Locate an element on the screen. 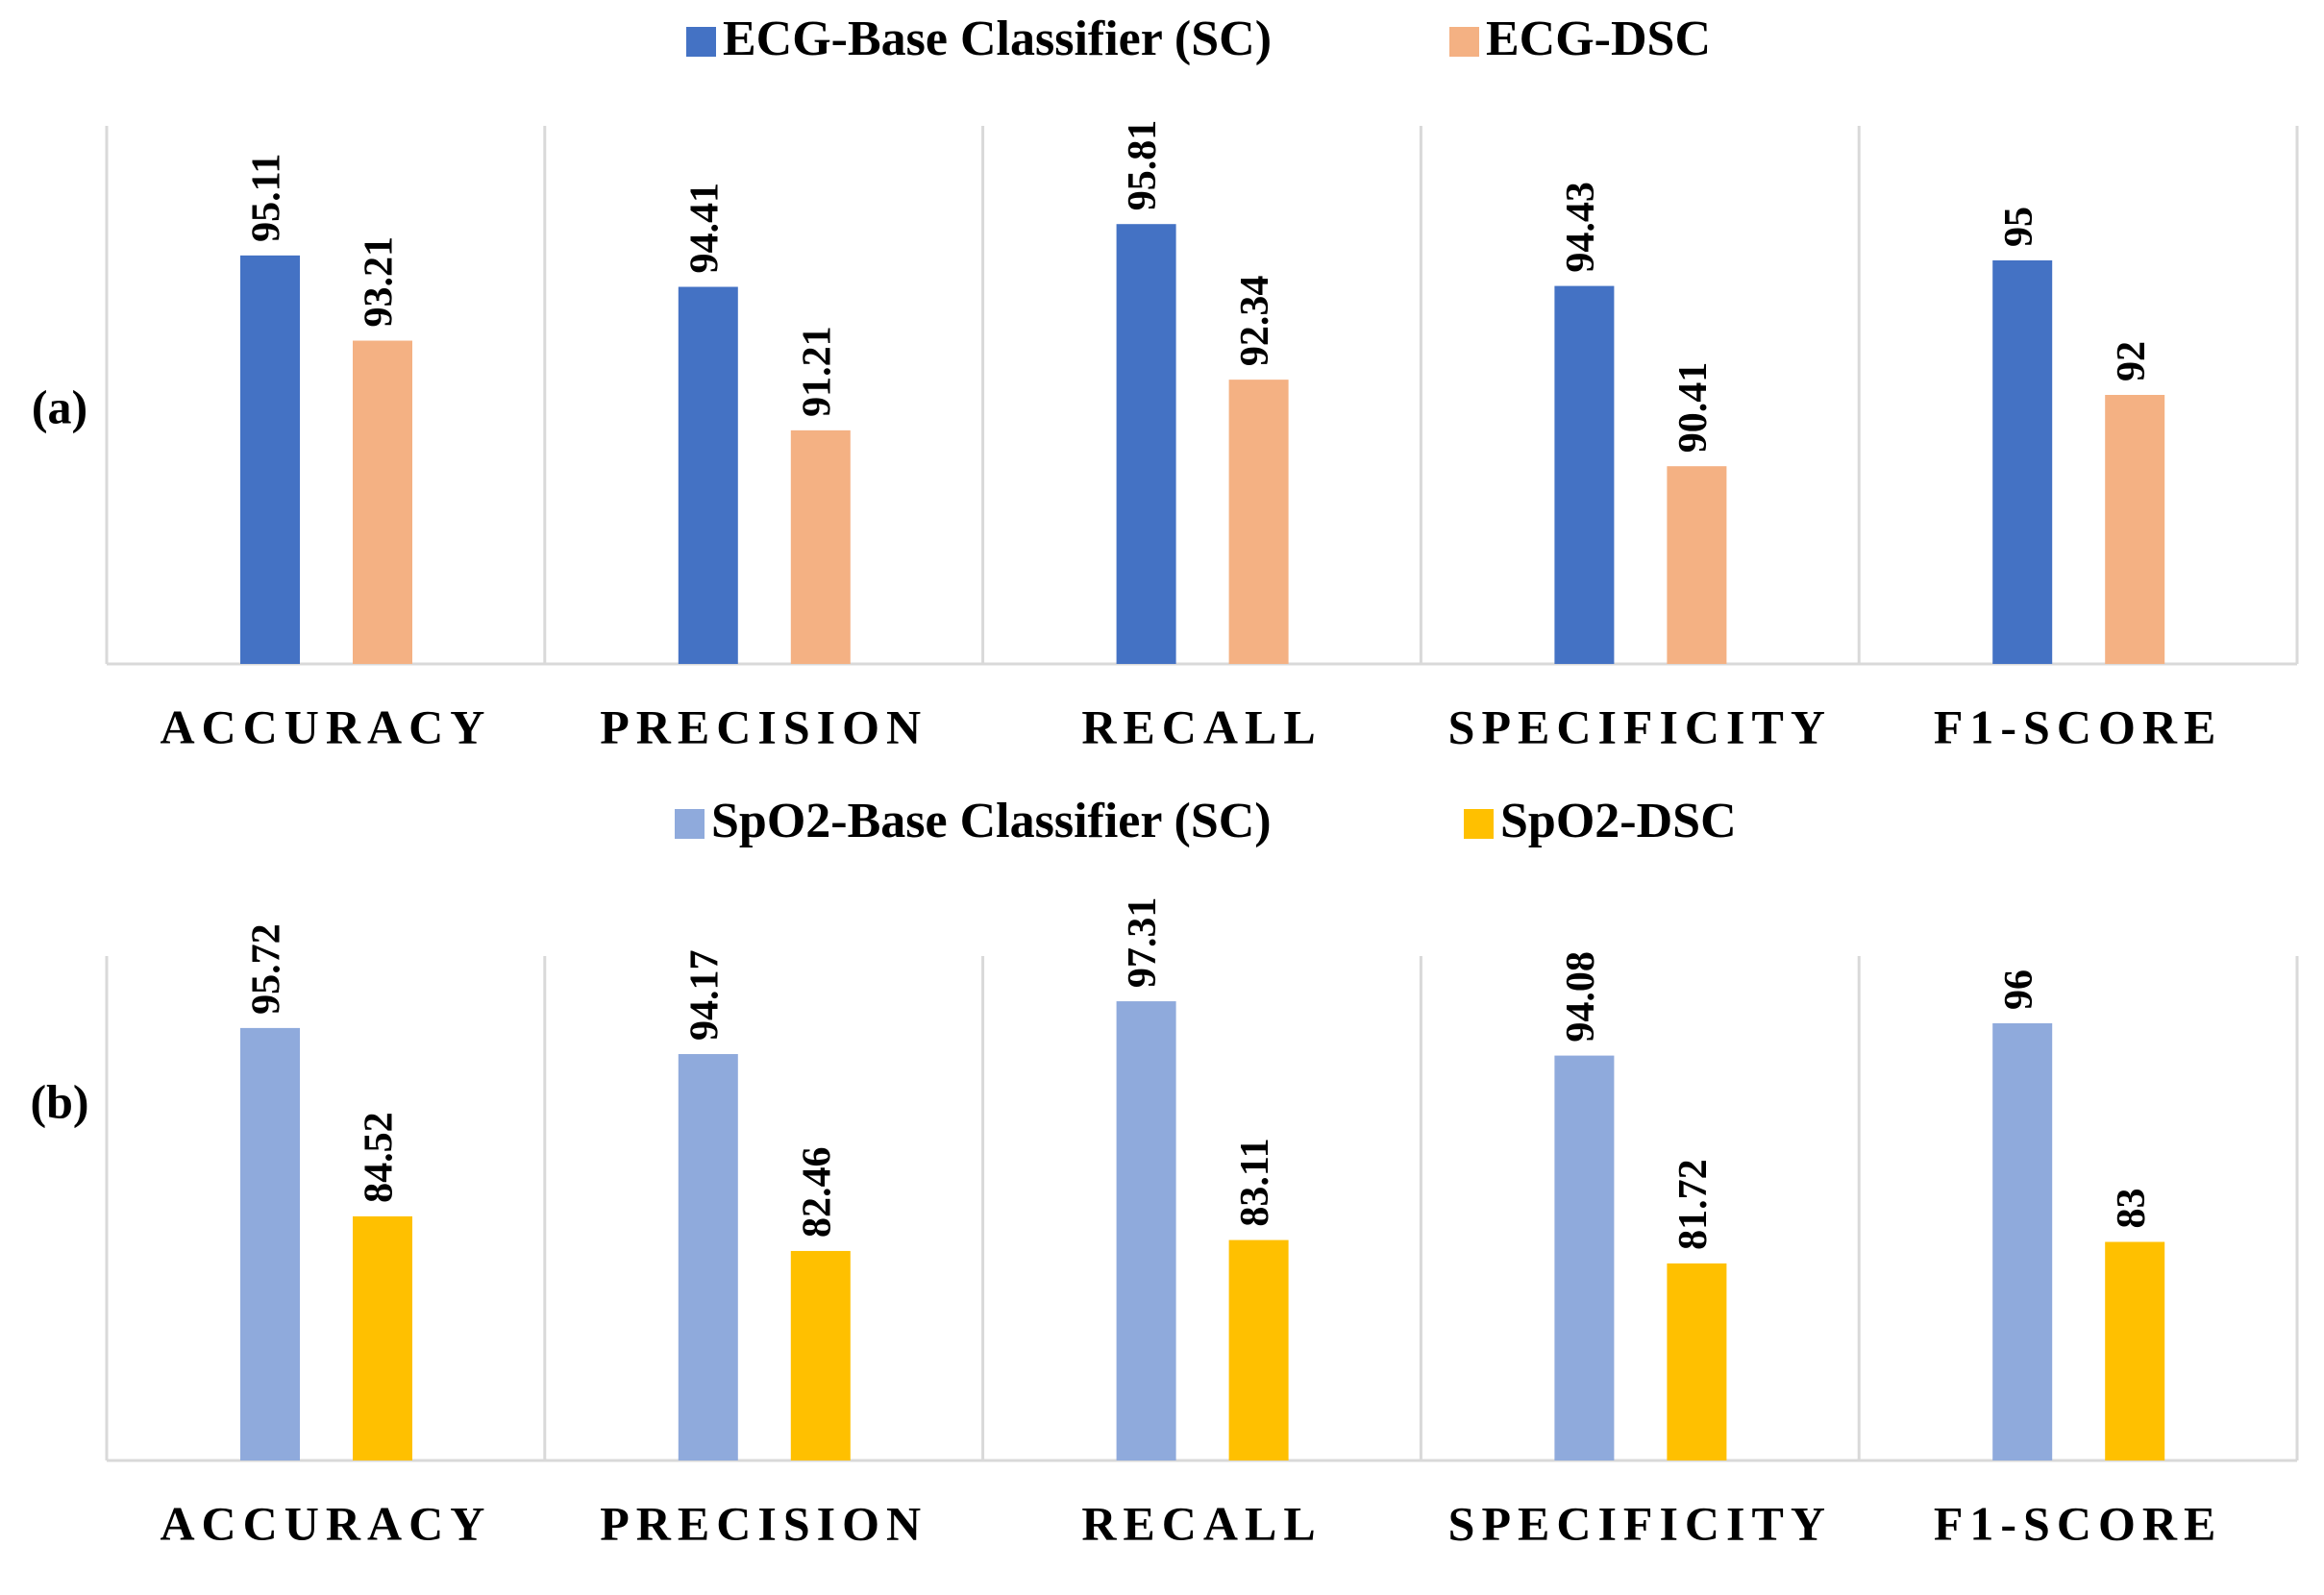  data-label: 91.21 is located at coordinates (817, 371).